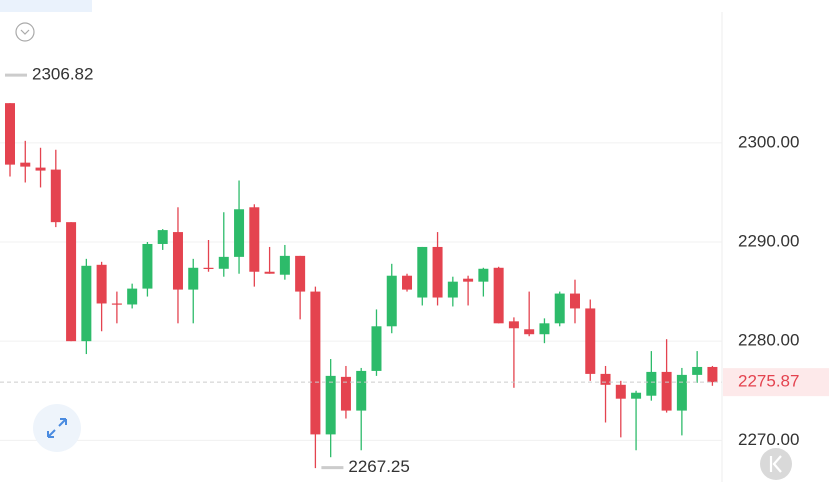  Describe the element at coordinates (768, 439) in the screenshot. I see `y-tick-label: 2270.00` at that location.